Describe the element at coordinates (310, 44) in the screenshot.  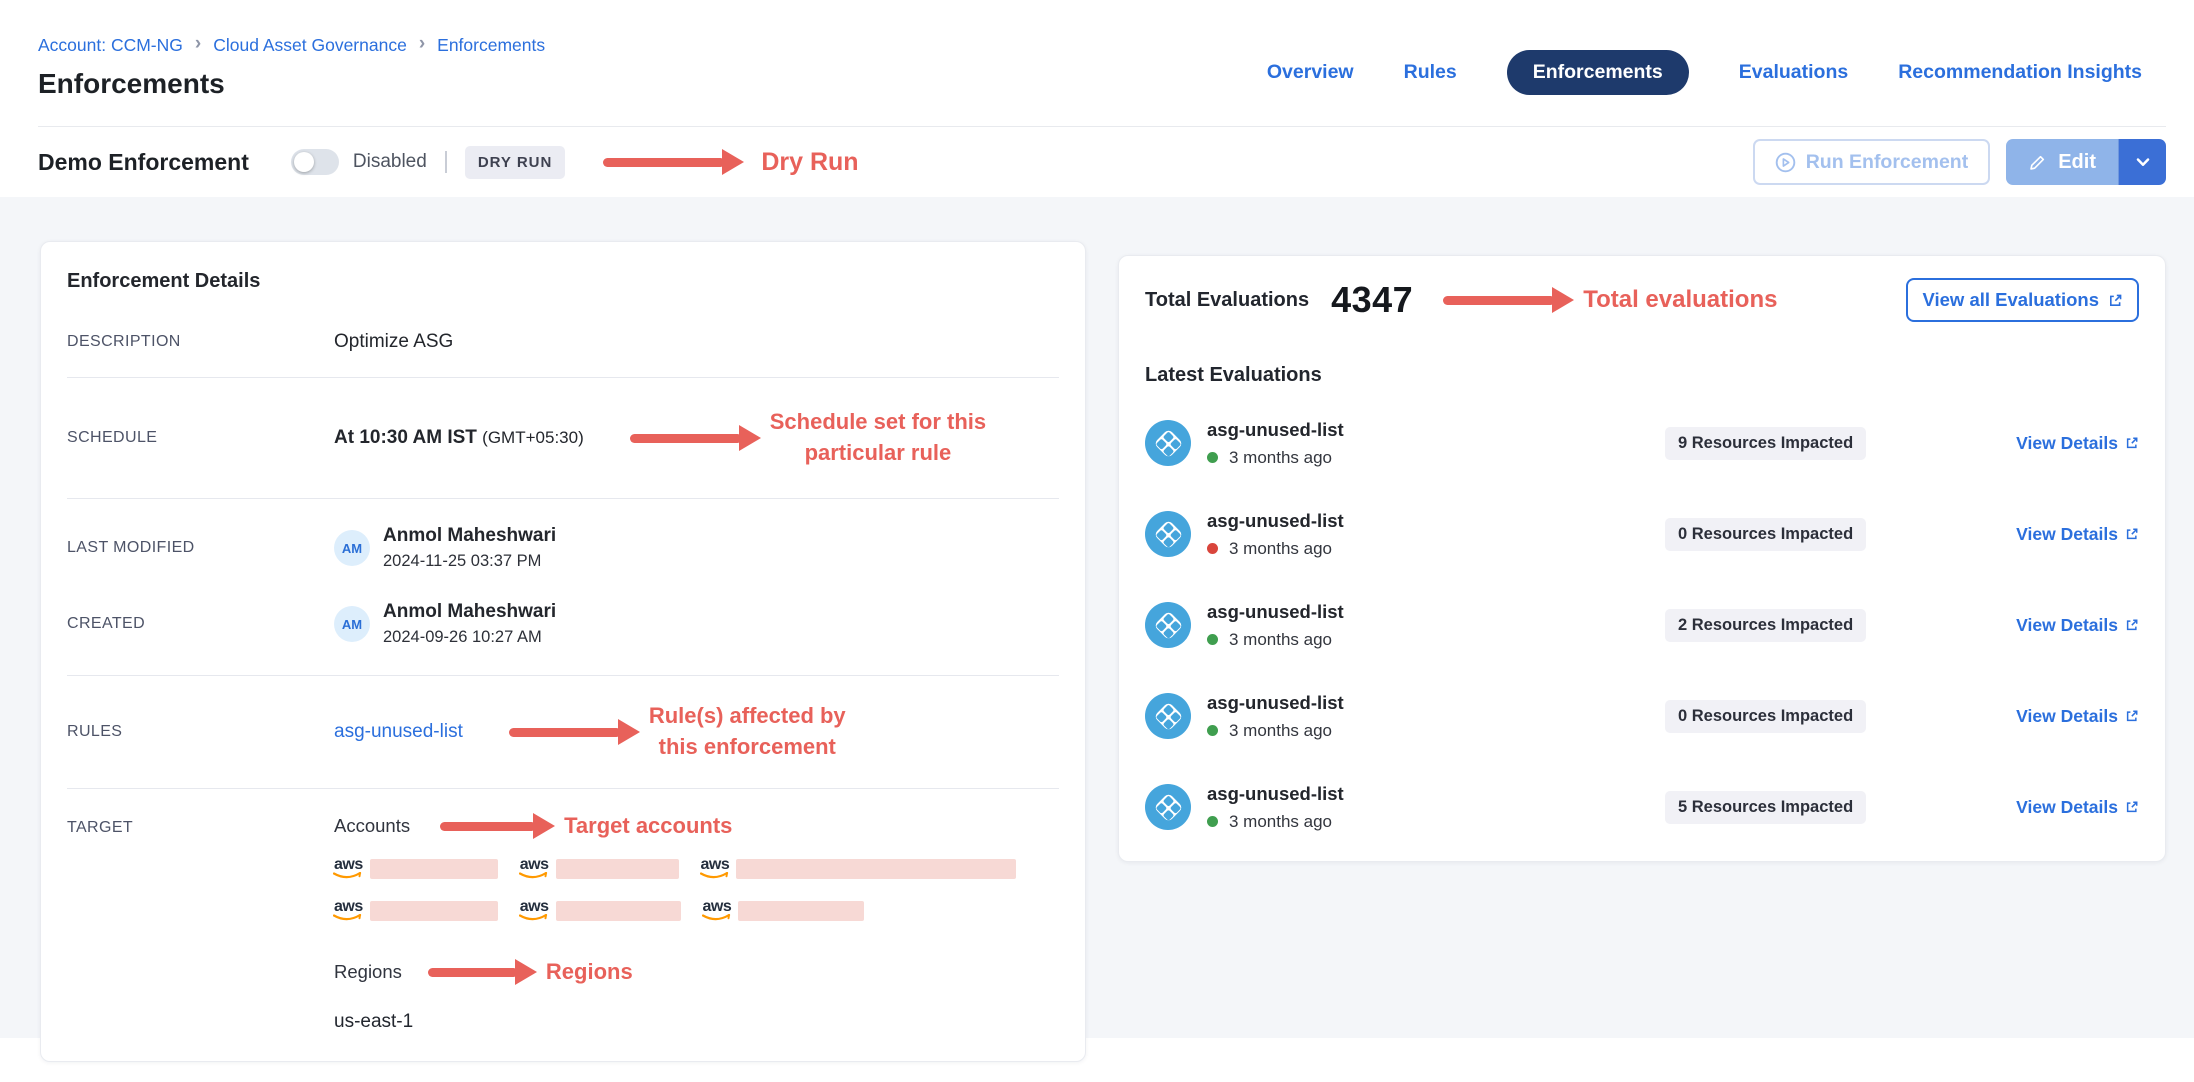
I see `breadcrumb-governance: Cloud Asset Governance` at that location.